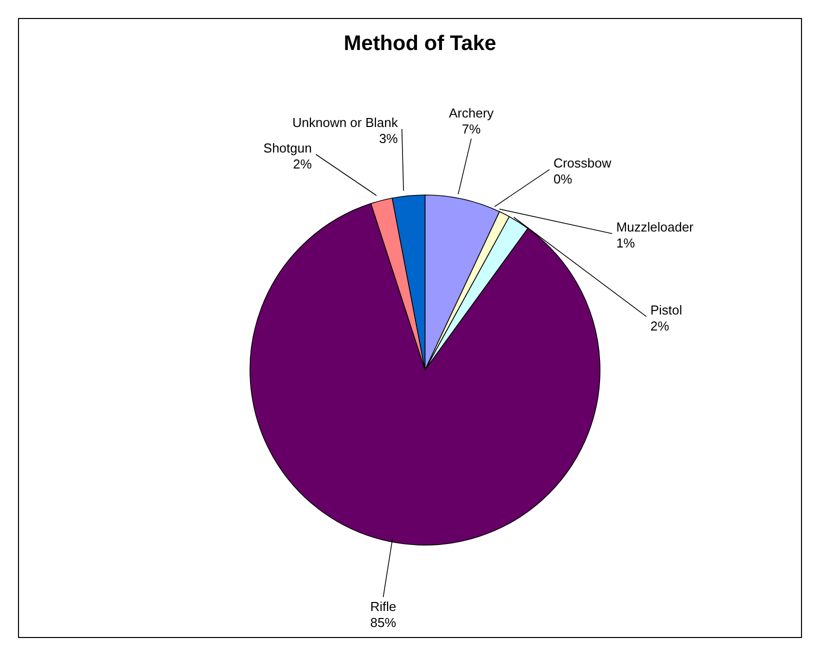 The width and height of the screenshot is (820, 654). I want to click on category-label: Crossbow, so click(582, 163).